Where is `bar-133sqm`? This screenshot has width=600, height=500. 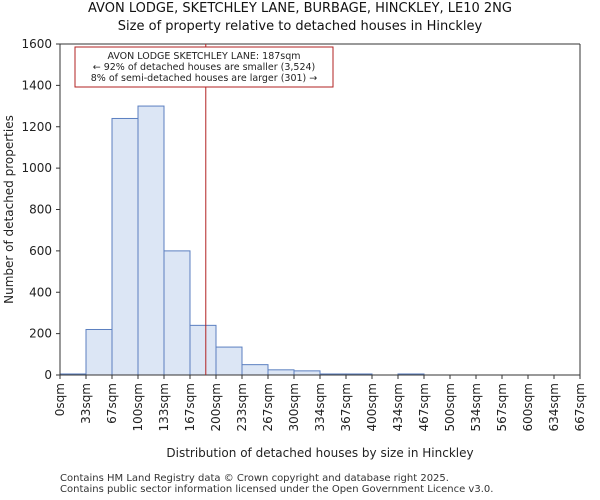
bar-133sqm is located at coordinates (177, 313).